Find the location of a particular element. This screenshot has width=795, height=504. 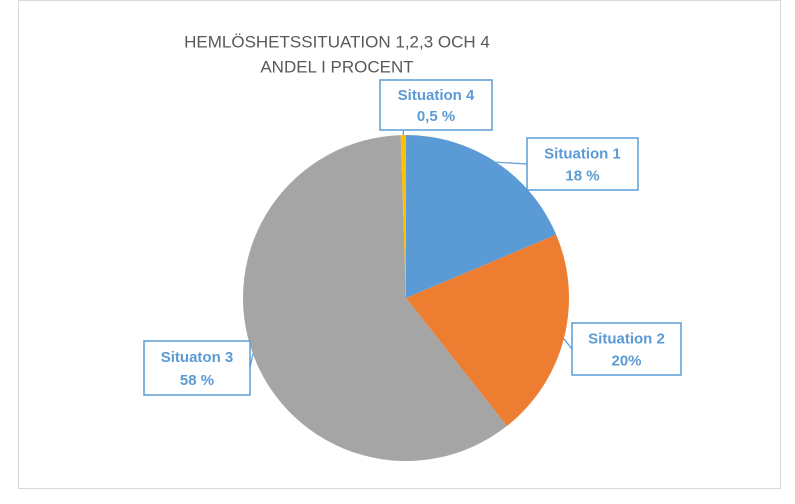

data-label-value: 20% is located at coordinates (626, 360).